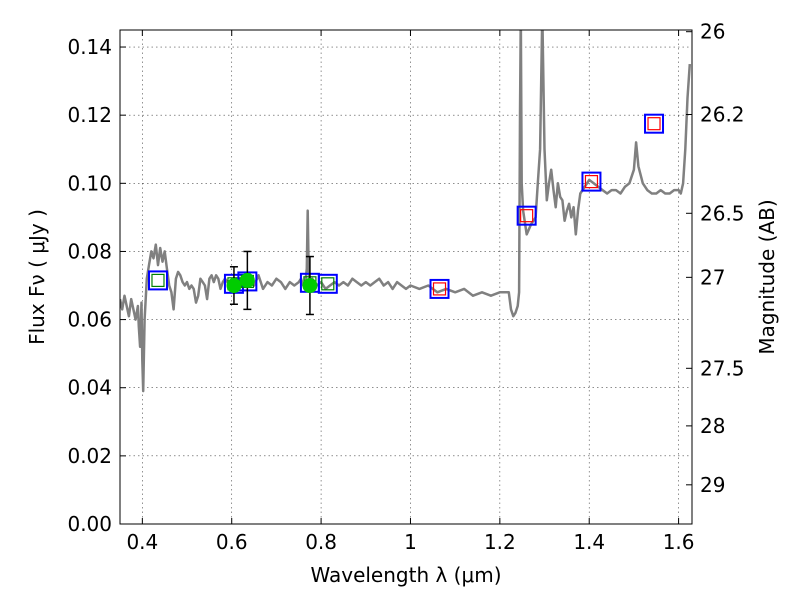 This screenshot has width=800, height=604. What do you see at coordinates (767, 276) in the screenshot?
I see `y-axis-right-label: Magnitude (AB)` at bounding box center [767, 276].